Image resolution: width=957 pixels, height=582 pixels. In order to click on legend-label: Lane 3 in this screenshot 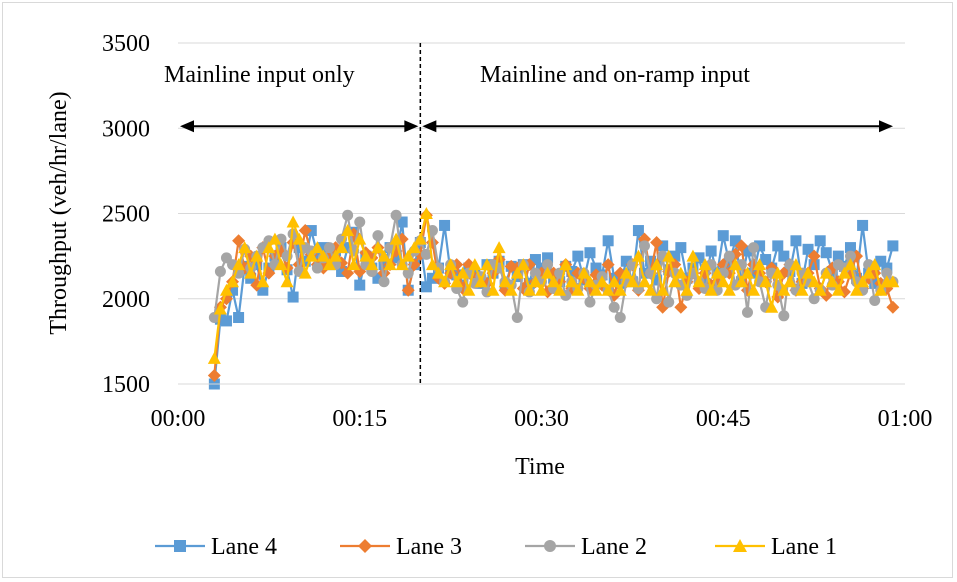, I will do `click(429, 547)`.